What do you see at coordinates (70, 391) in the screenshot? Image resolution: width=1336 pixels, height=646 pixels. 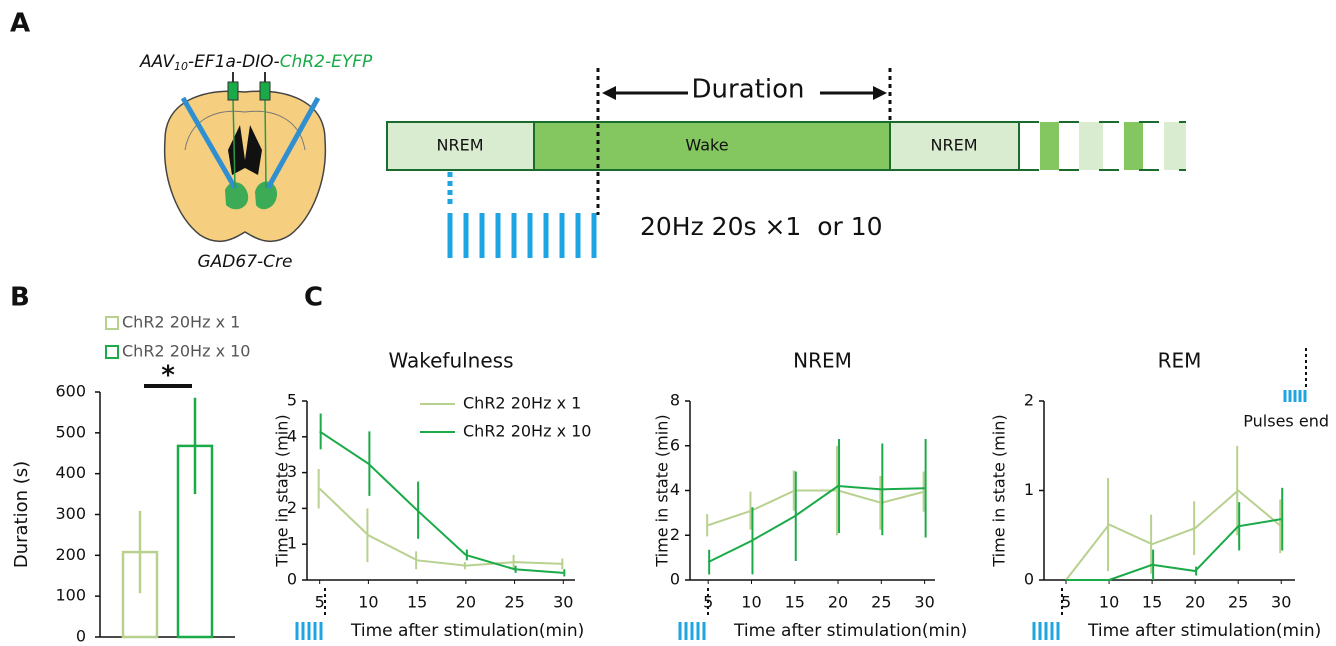 I see `y-tick-label: 600` at bounding box center [70, 391].